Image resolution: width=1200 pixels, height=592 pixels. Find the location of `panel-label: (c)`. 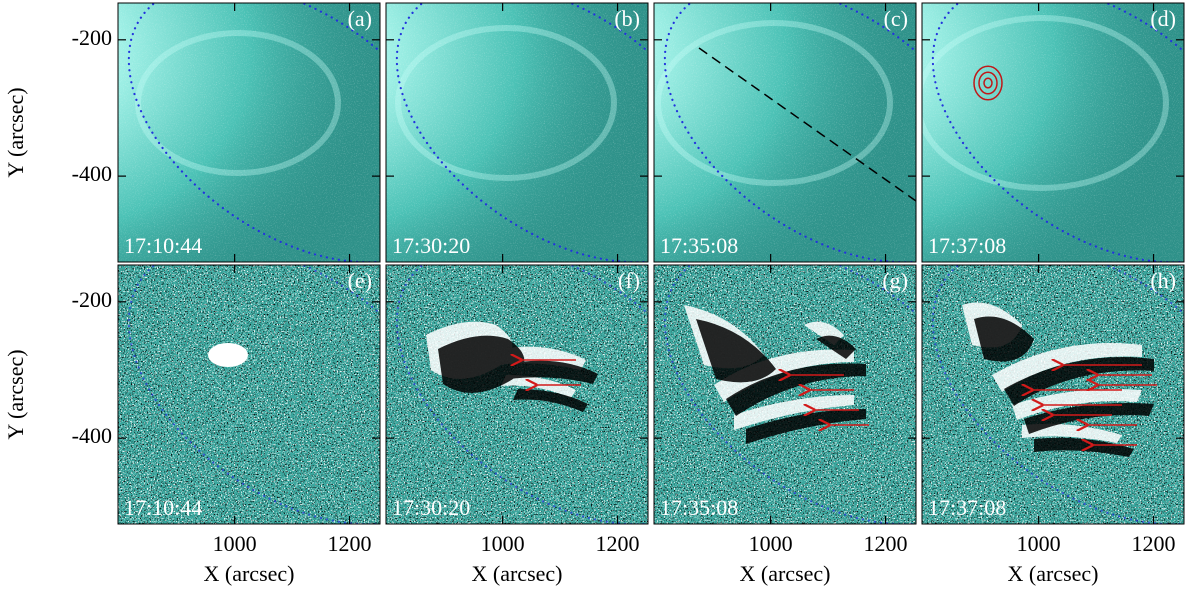

panel-label: (c) is located at coordinates (896, 18).